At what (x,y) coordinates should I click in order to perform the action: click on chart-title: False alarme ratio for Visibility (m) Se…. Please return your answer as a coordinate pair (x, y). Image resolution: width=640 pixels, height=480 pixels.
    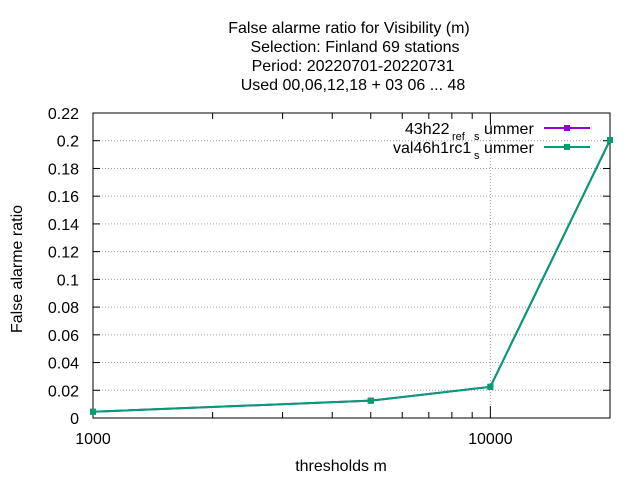
    Looking at the image, I should click on (349, 57).